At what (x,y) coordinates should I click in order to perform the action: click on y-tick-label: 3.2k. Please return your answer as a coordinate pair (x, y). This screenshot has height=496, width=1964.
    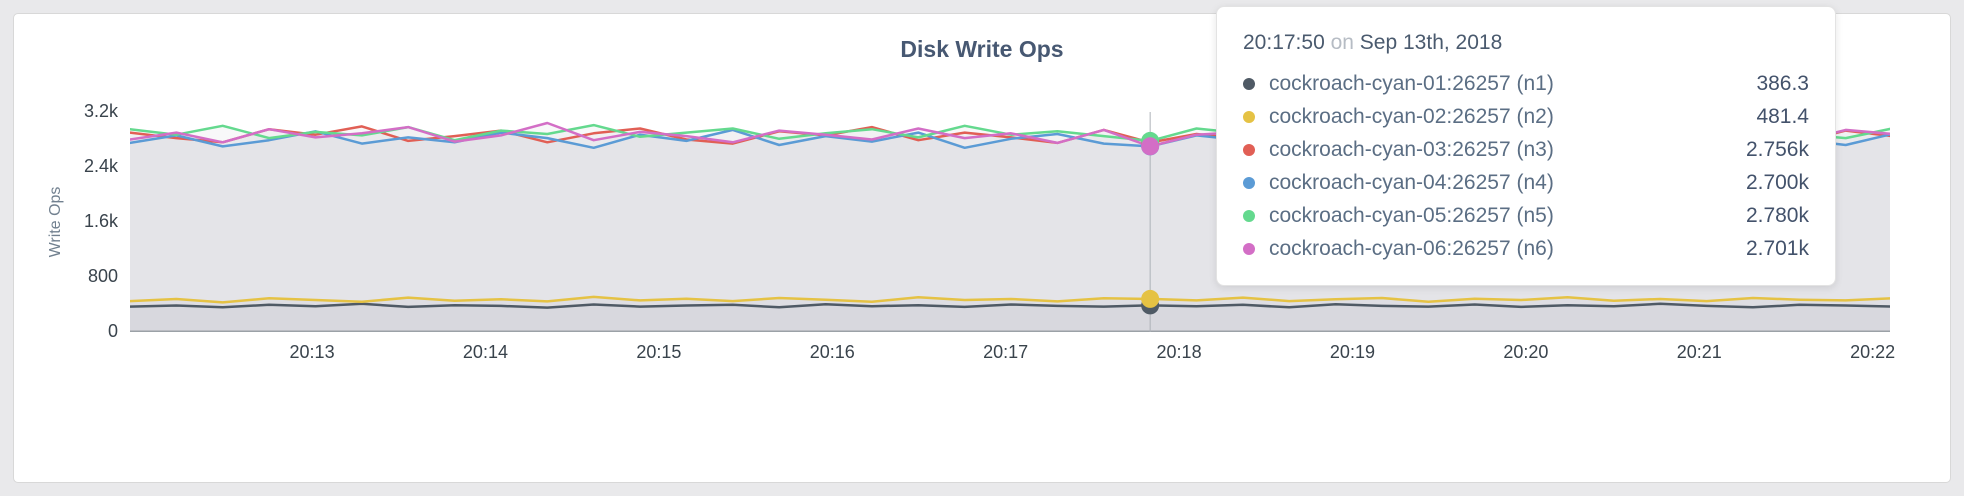
    Looking at the image, I should click on (100, 111).